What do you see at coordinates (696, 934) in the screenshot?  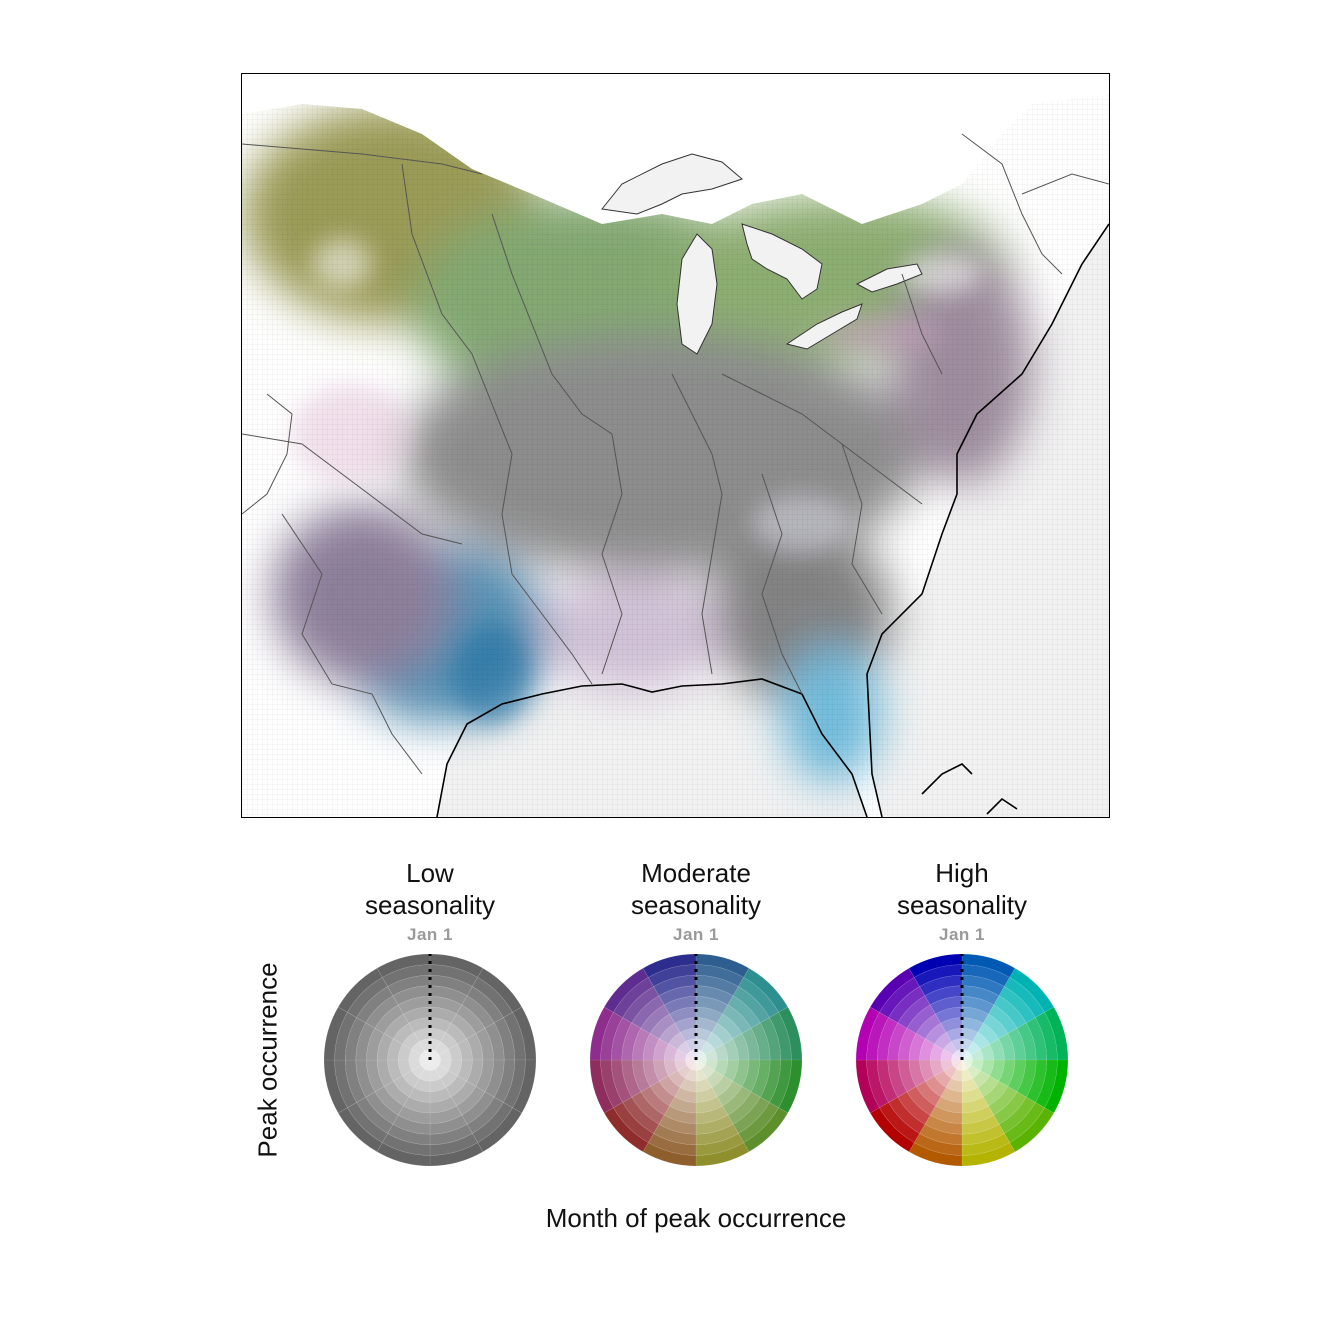 I see `jan-label-moderate: Jan 1` at bounding box center [696, 934].